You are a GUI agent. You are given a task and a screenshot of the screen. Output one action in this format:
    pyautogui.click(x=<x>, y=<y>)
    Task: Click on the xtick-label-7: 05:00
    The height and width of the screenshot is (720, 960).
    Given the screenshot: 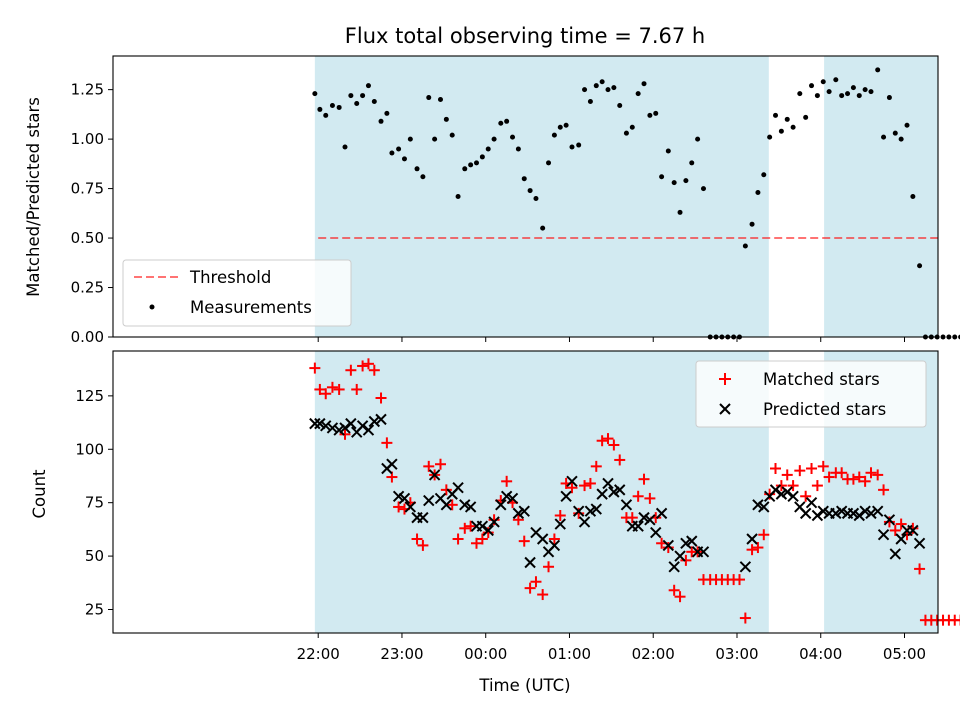 What is the action you would take?
    pyautogui.click(x=904, y=654)
    